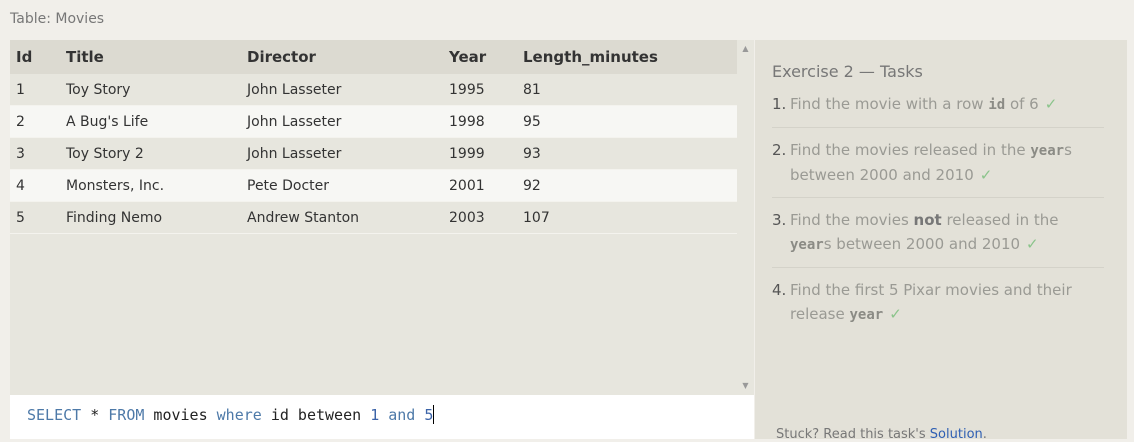 The width and height of the screenshot is (1134, 442). What do you see at coordinates (35, 217) in the screenshot?
I see `table-cell: 5` at bounding box center [35, 217].